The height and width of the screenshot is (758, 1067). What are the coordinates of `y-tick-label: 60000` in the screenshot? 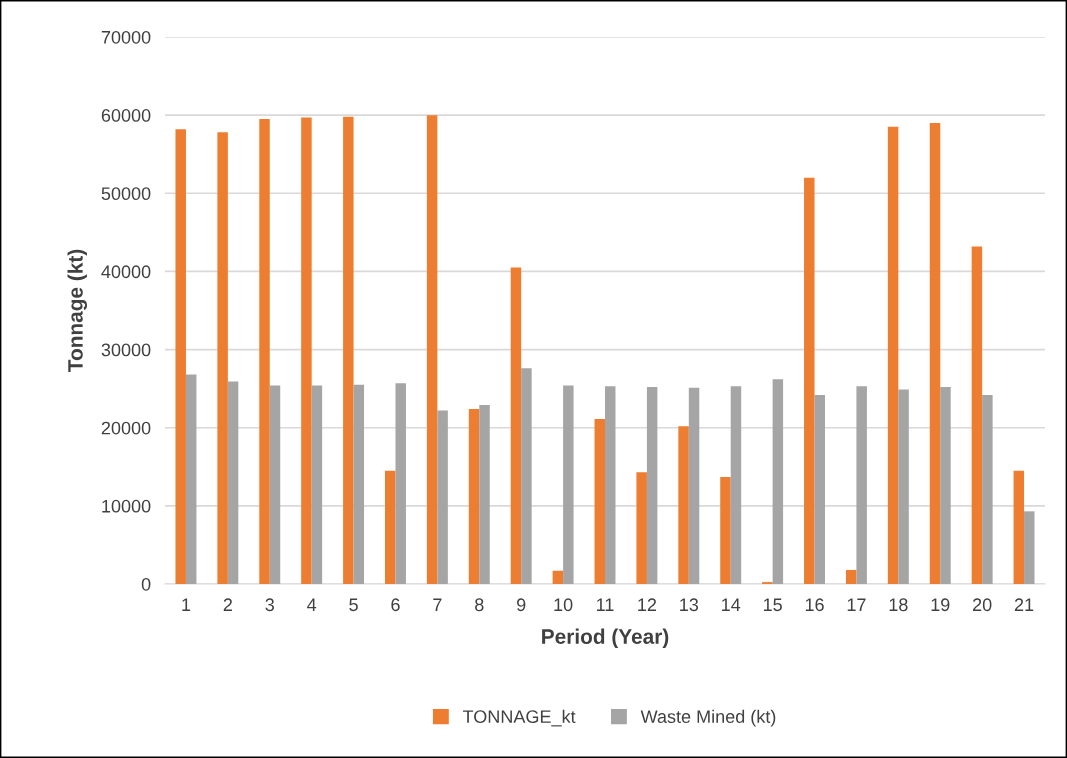 It's located at (126, 115).